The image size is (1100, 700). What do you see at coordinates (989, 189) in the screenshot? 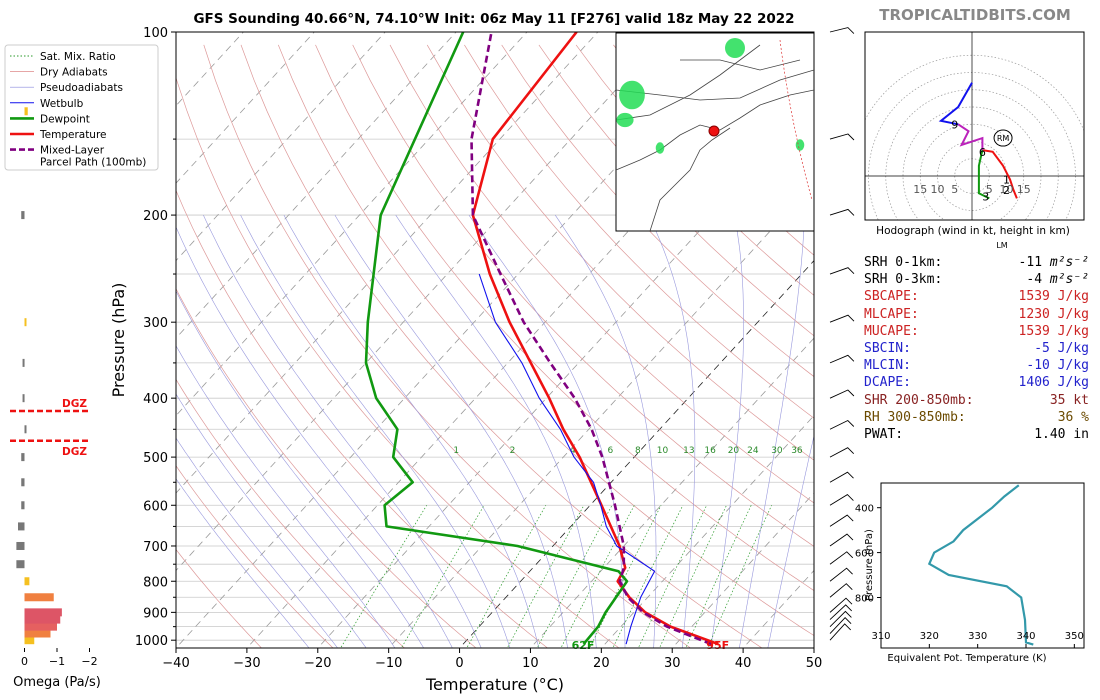
I see `hodo-ring-label: 5` at bounding box center [989, 189].